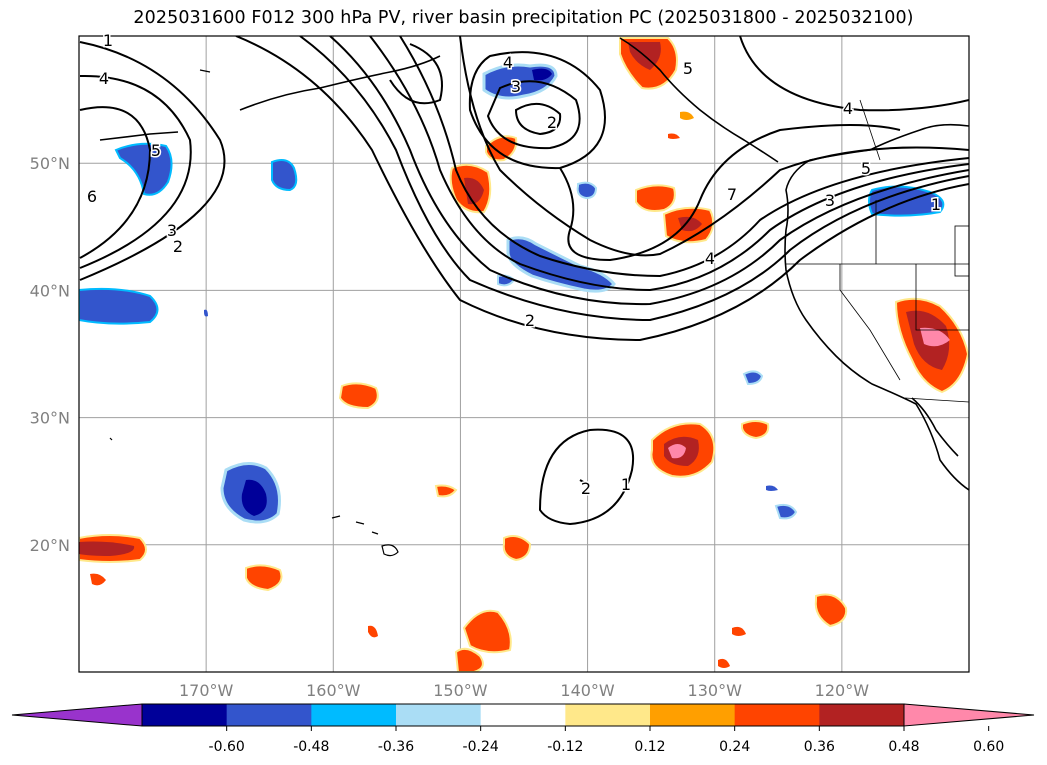 Image resolution: width=1047 pixels, height=765 pixels. Describe the element at coordinates (517, 548) in the screenshot. I see `pos-blob-e` at that location.